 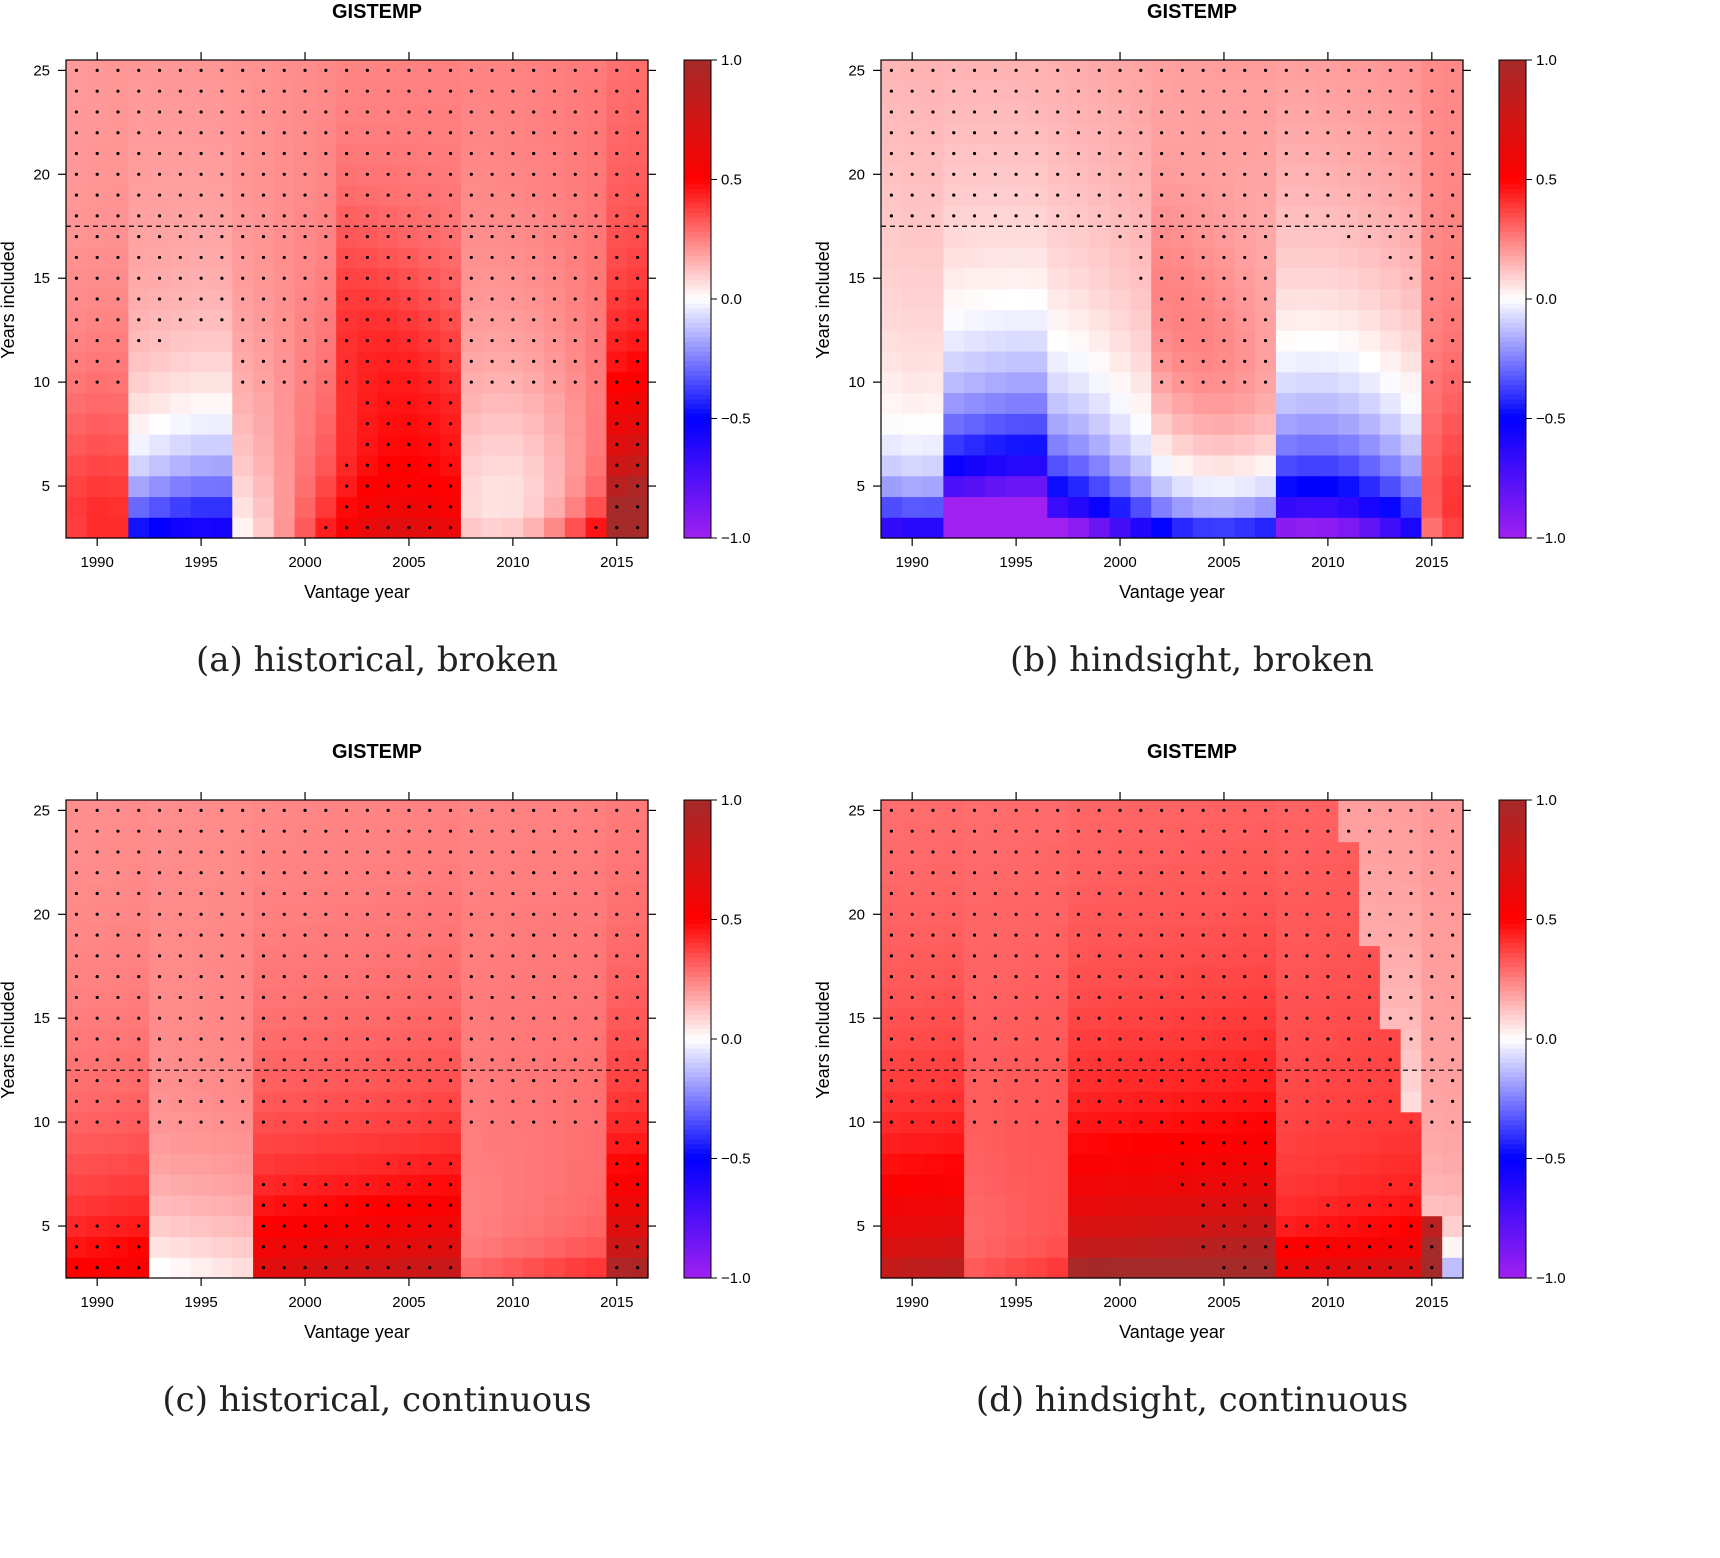 What do you see at coordinates (357, 592) in the screenshot?
I see `x-axis-label: Vantage year` at bounding box center [357, 592].